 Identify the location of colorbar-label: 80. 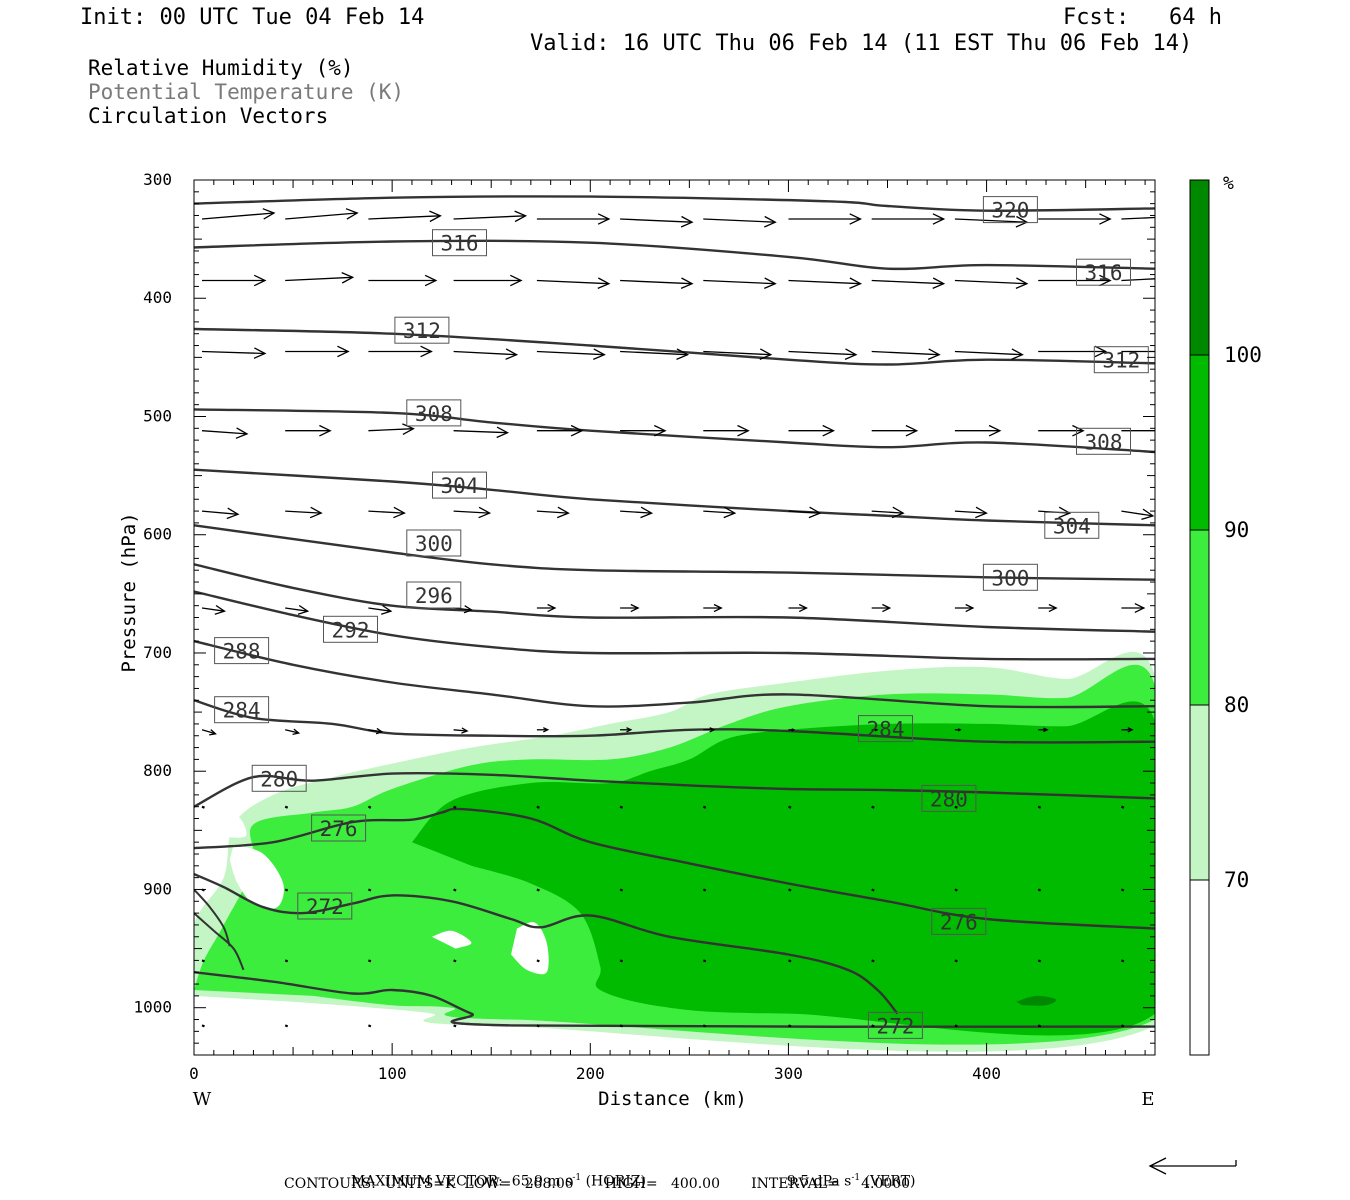
(1236, 705).